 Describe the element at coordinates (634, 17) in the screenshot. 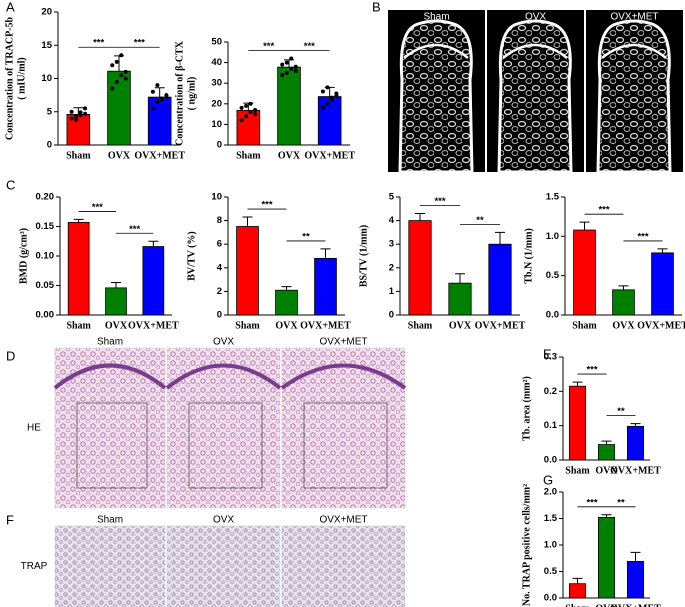

I see `image-label: OVX+MET` at that location.